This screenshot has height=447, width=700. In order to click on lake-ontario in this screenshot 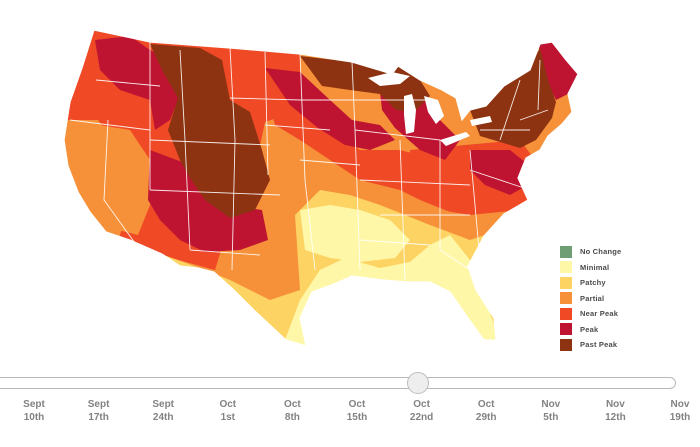, I will do `click(481, 121)`.